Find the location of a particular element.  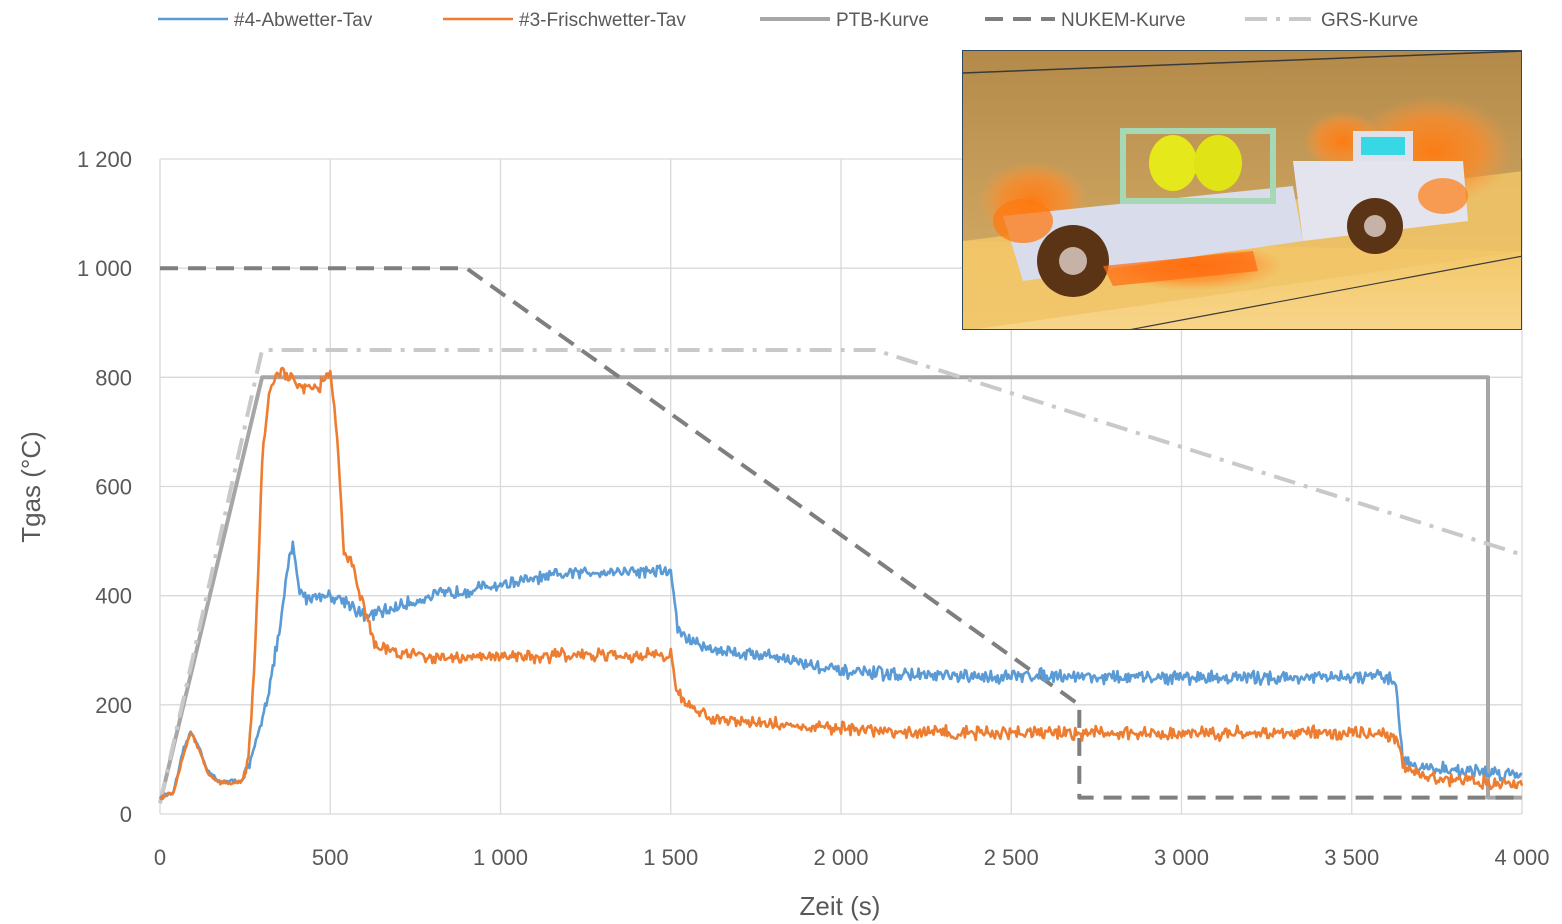

legend-label-4: NUKEM-Kurve is located at coordinates (1123, 20).